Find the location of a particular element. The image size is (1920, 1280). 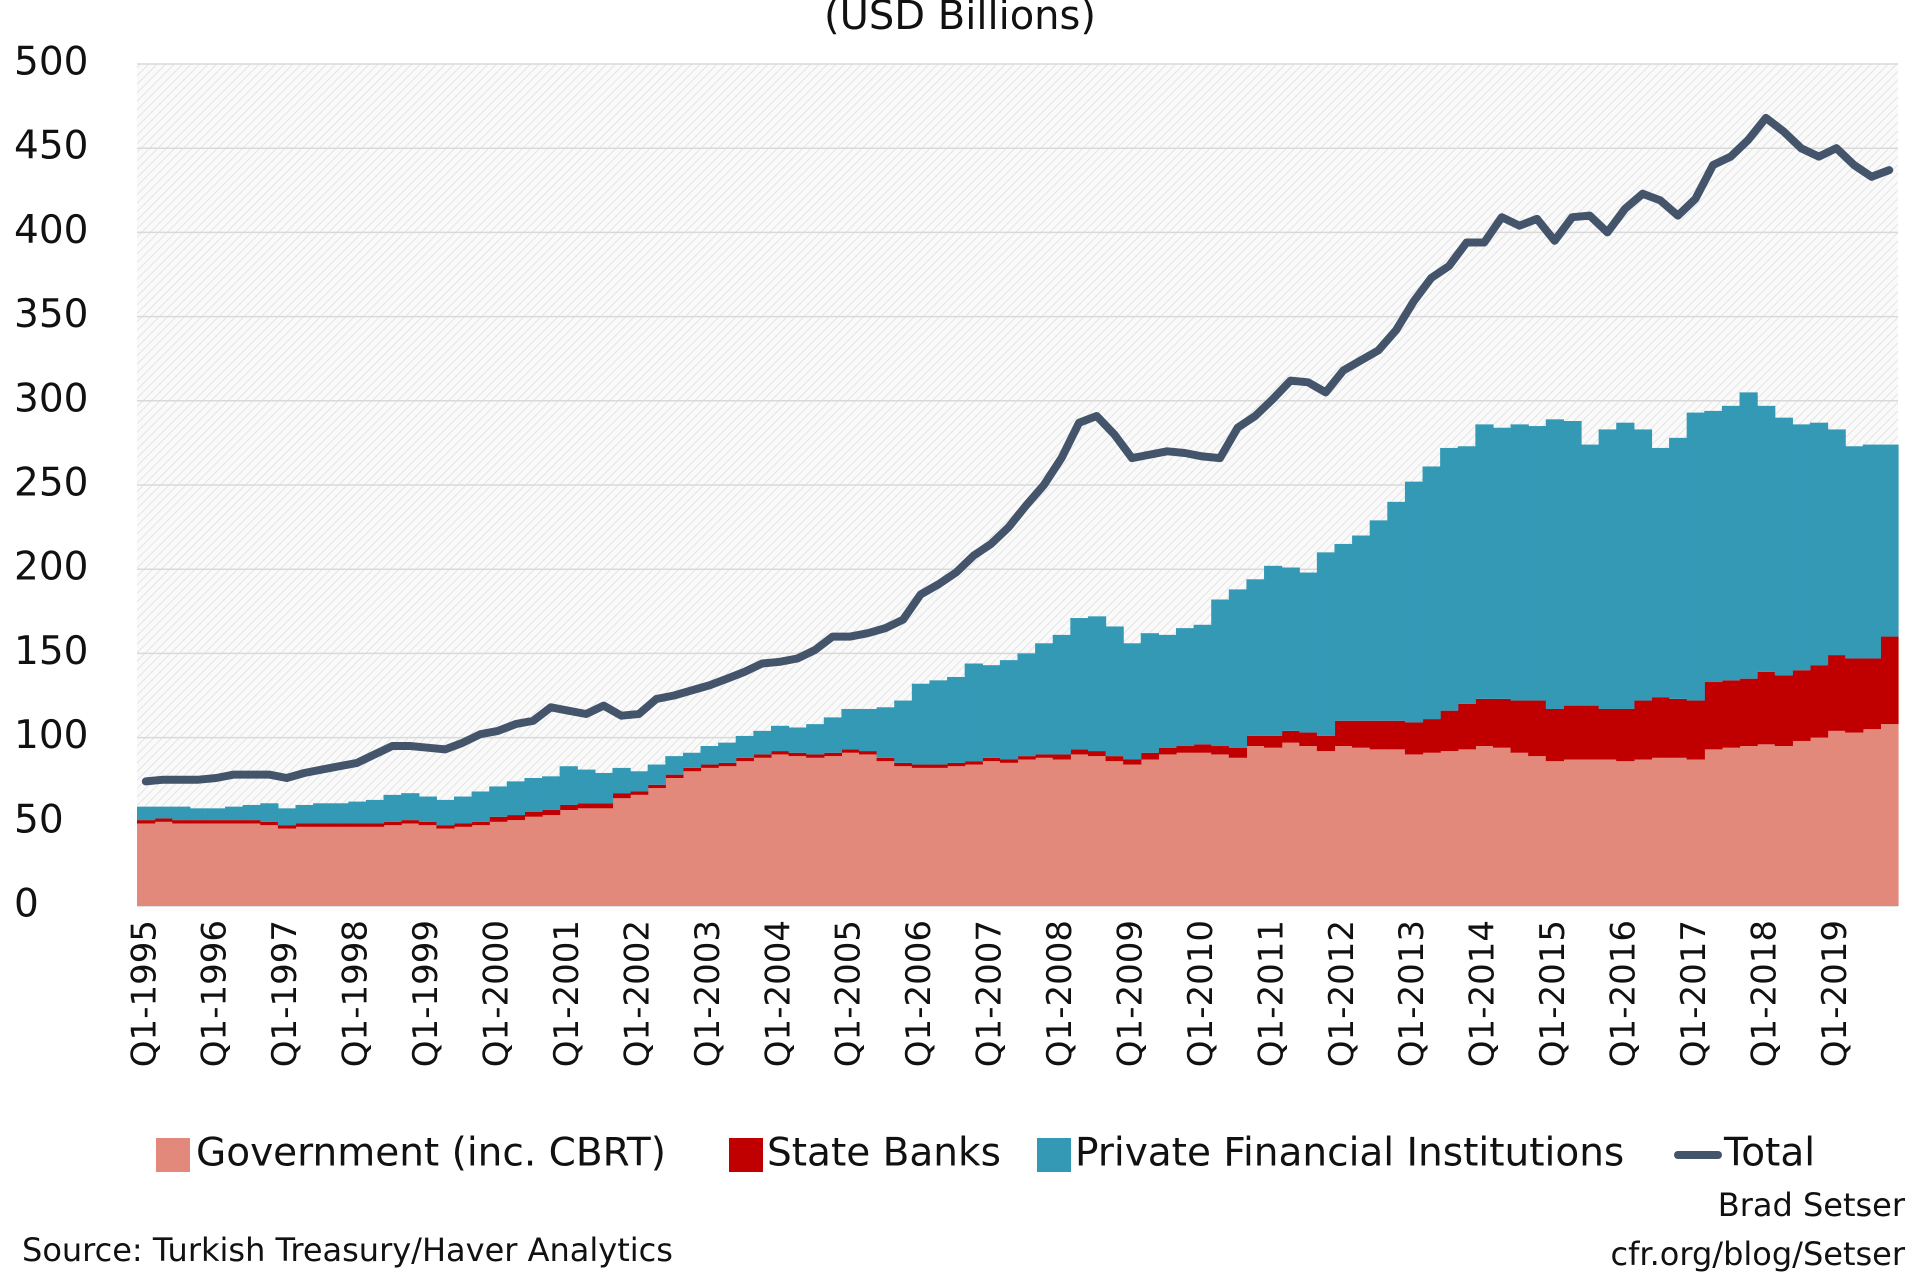

legend-label: Total is located at coordinates (1769, 1153).